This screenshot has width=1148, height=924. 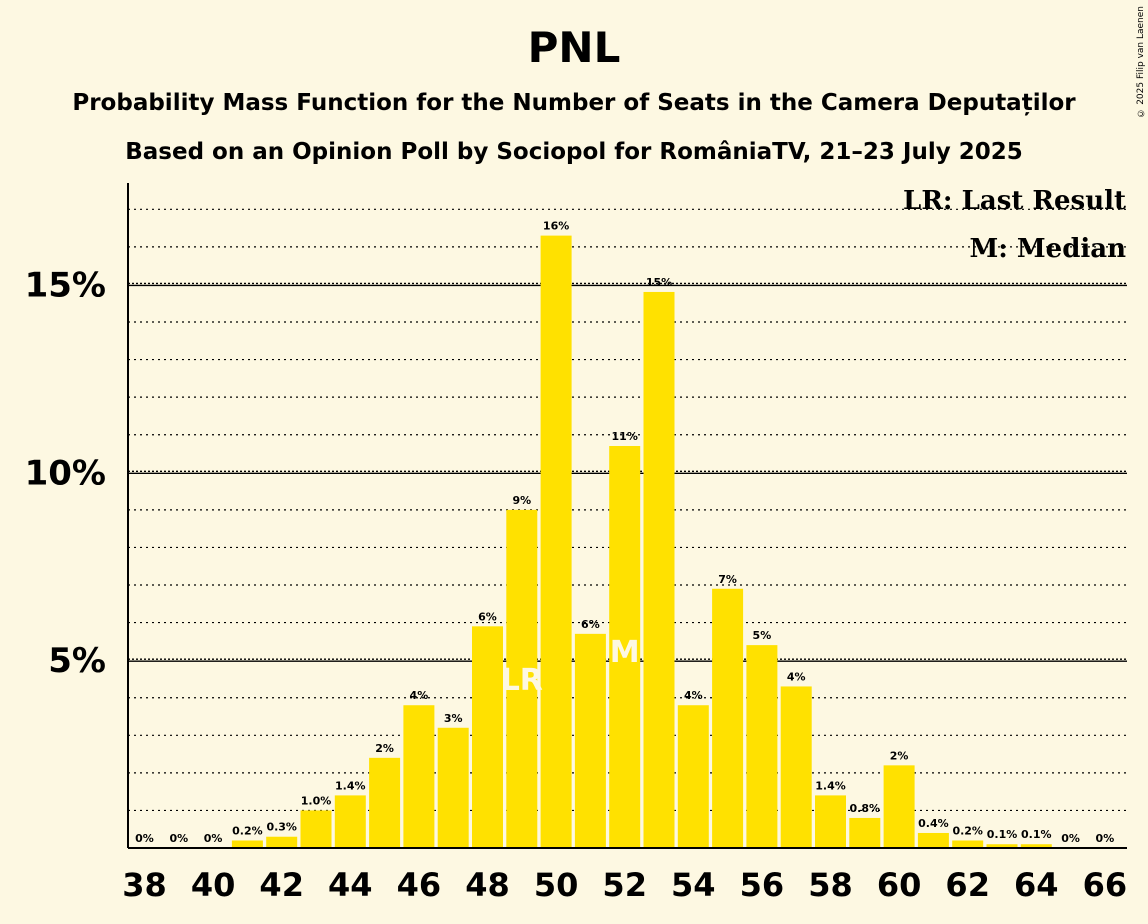 I want to click on bar-value-label: 16%, so click(x=556, y=226).